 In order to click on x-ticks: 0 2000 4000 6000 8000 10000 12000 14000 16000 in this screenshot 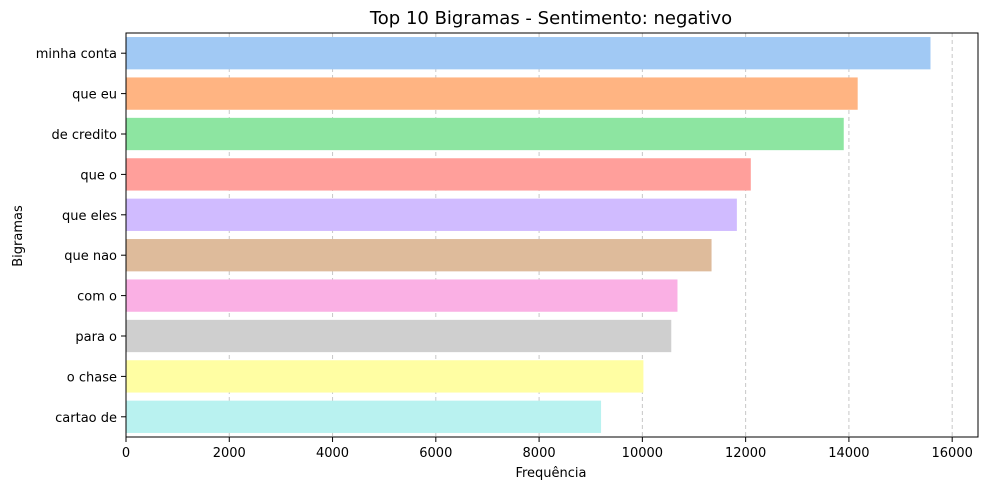, I will do `click(547, 449)`.